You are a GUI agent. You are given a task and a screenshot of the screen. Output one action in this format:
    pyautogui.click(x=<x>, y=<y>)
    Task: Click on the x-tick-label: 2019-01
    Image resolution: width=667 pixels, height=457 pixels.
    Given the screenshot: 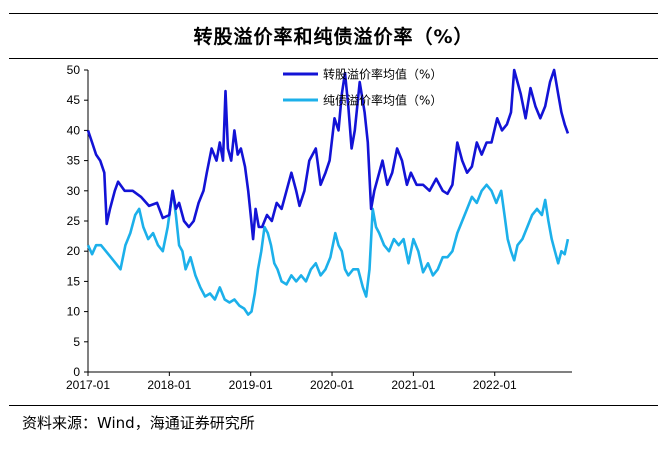 What is the action you would take?
    pyautogui.click(x=251, y=385)
    